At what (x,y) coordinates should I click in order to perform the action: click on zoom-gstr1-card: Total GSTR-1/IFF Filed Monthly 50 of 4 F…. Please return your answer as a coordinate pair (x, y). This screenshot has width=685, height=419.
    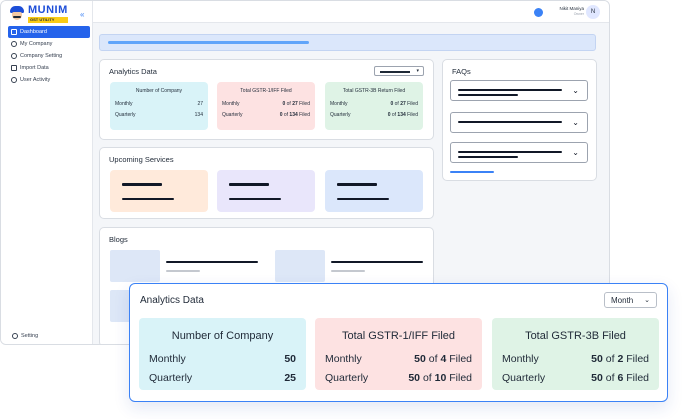
    Looking at the image, I should click on (398, 354).